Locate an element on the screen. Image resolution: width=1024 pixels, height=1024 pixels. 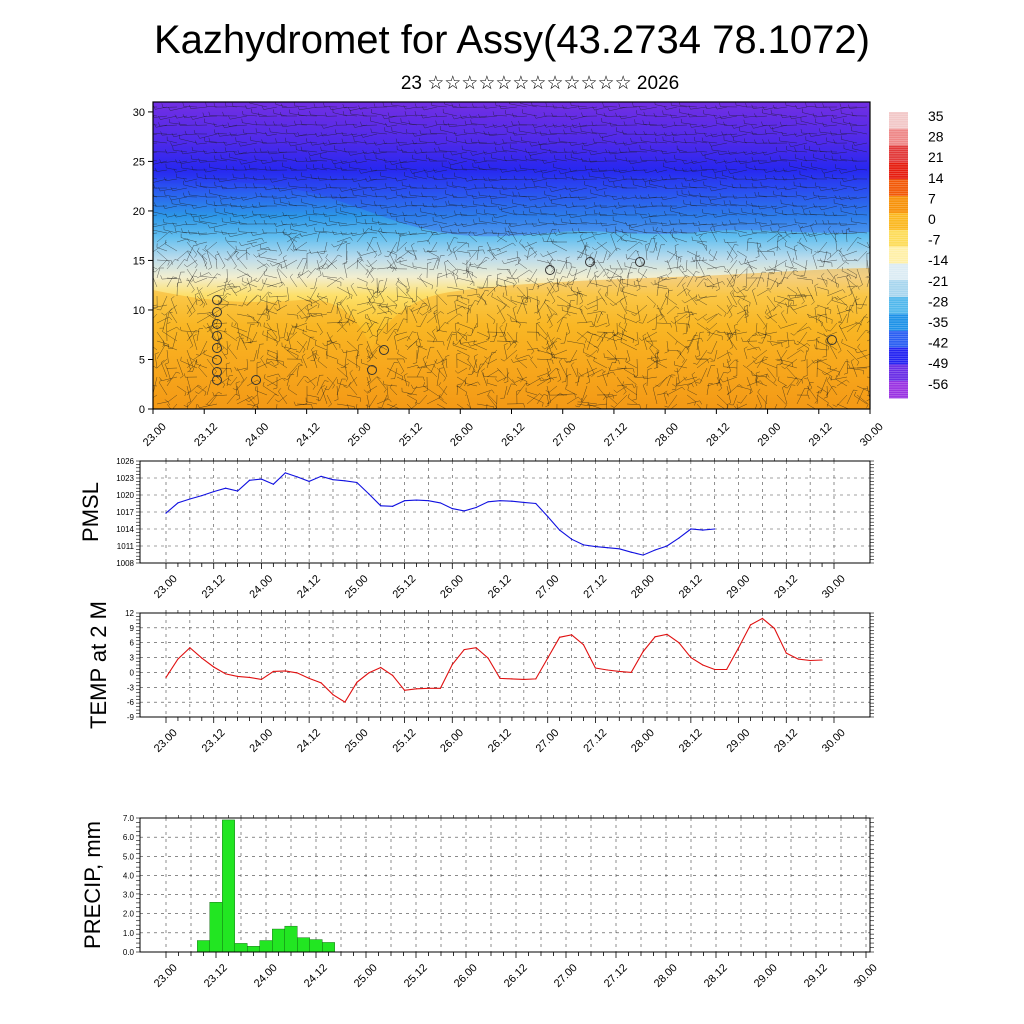
y-tick-label: 3.0 is located at coordinates (129, 895).